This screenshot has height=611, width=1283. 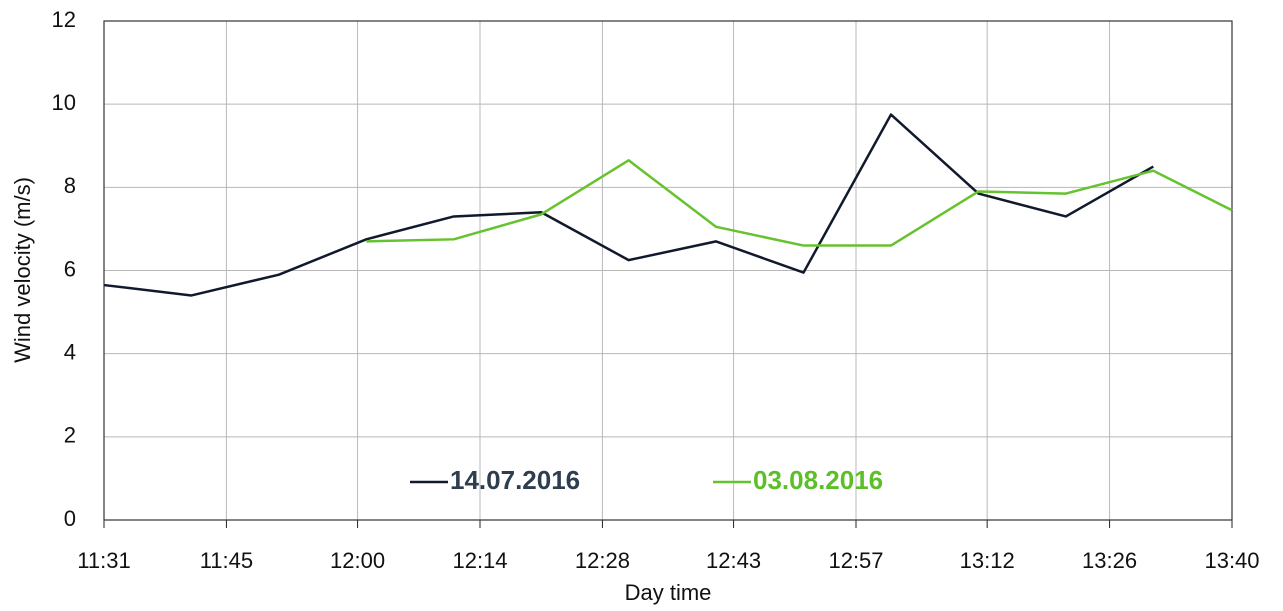 I want to click on y-tick-label: 4, so click(x=70, y=351).